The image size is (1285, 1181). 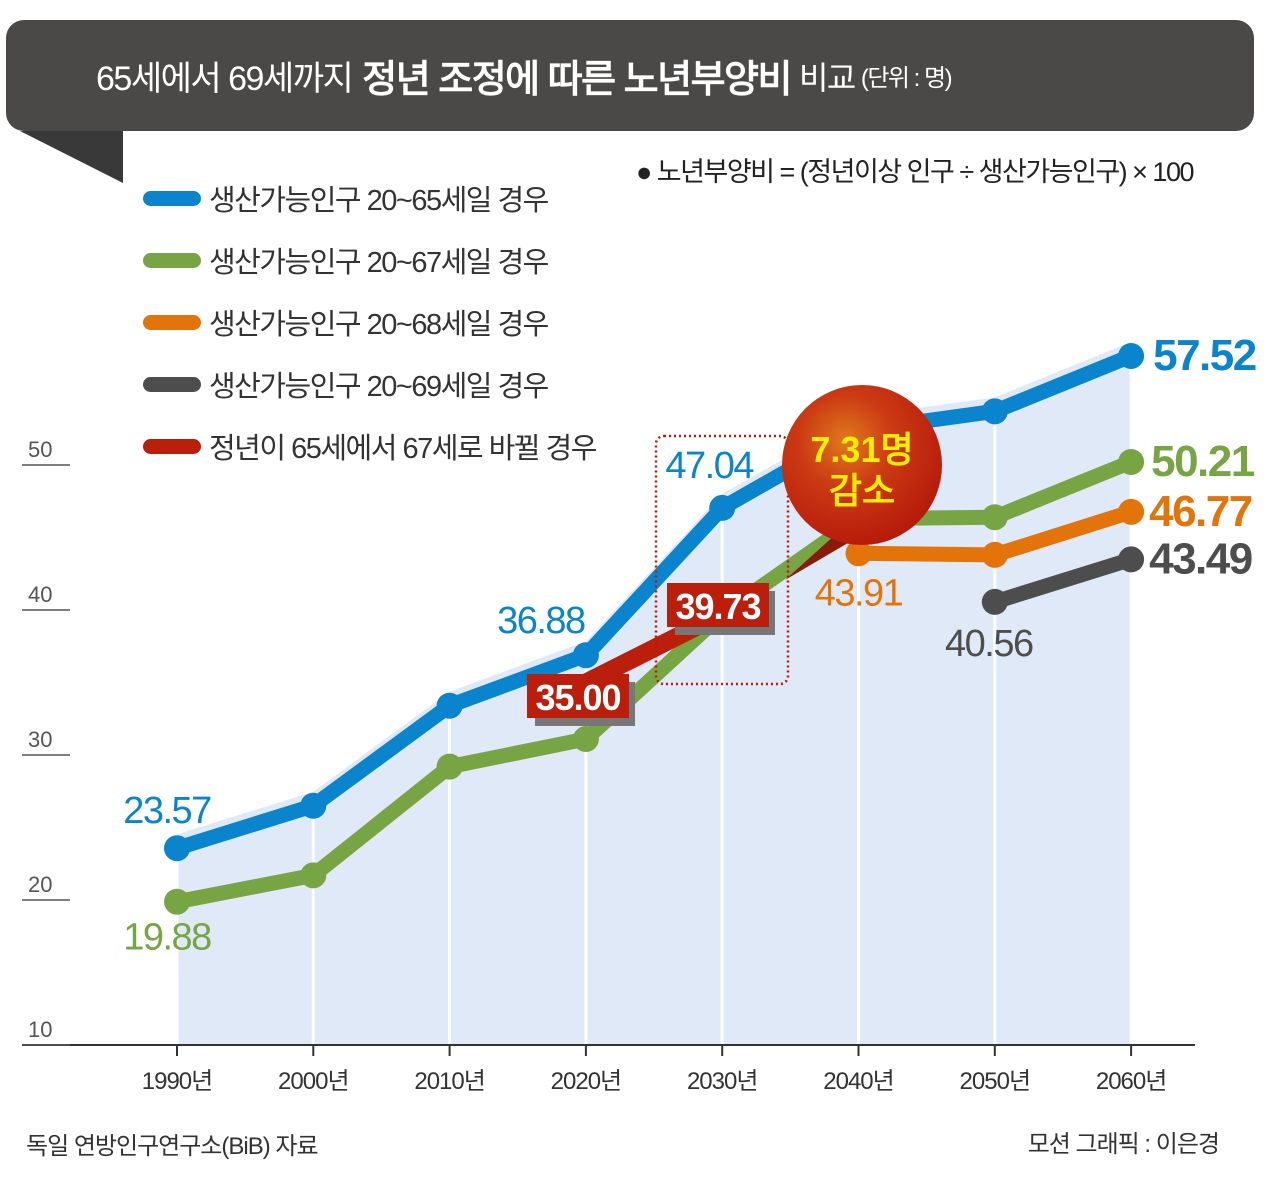 What do you see at coordinates (167, 811) in the screenshot?
I see `data-label: 23.57` at bounding box center [167, 811].